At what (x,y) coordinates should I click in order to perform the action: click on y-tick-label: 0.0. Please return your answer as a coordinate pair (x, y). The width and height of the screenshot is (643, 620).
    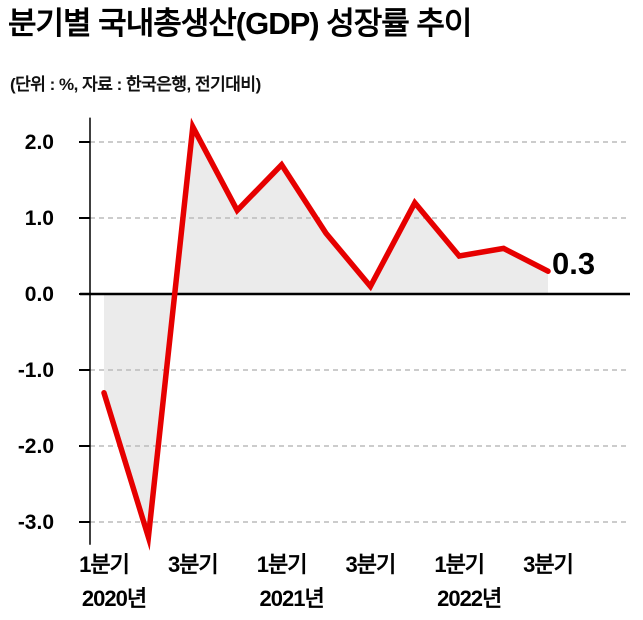
    Looking at the image, I should click on (39, 294).